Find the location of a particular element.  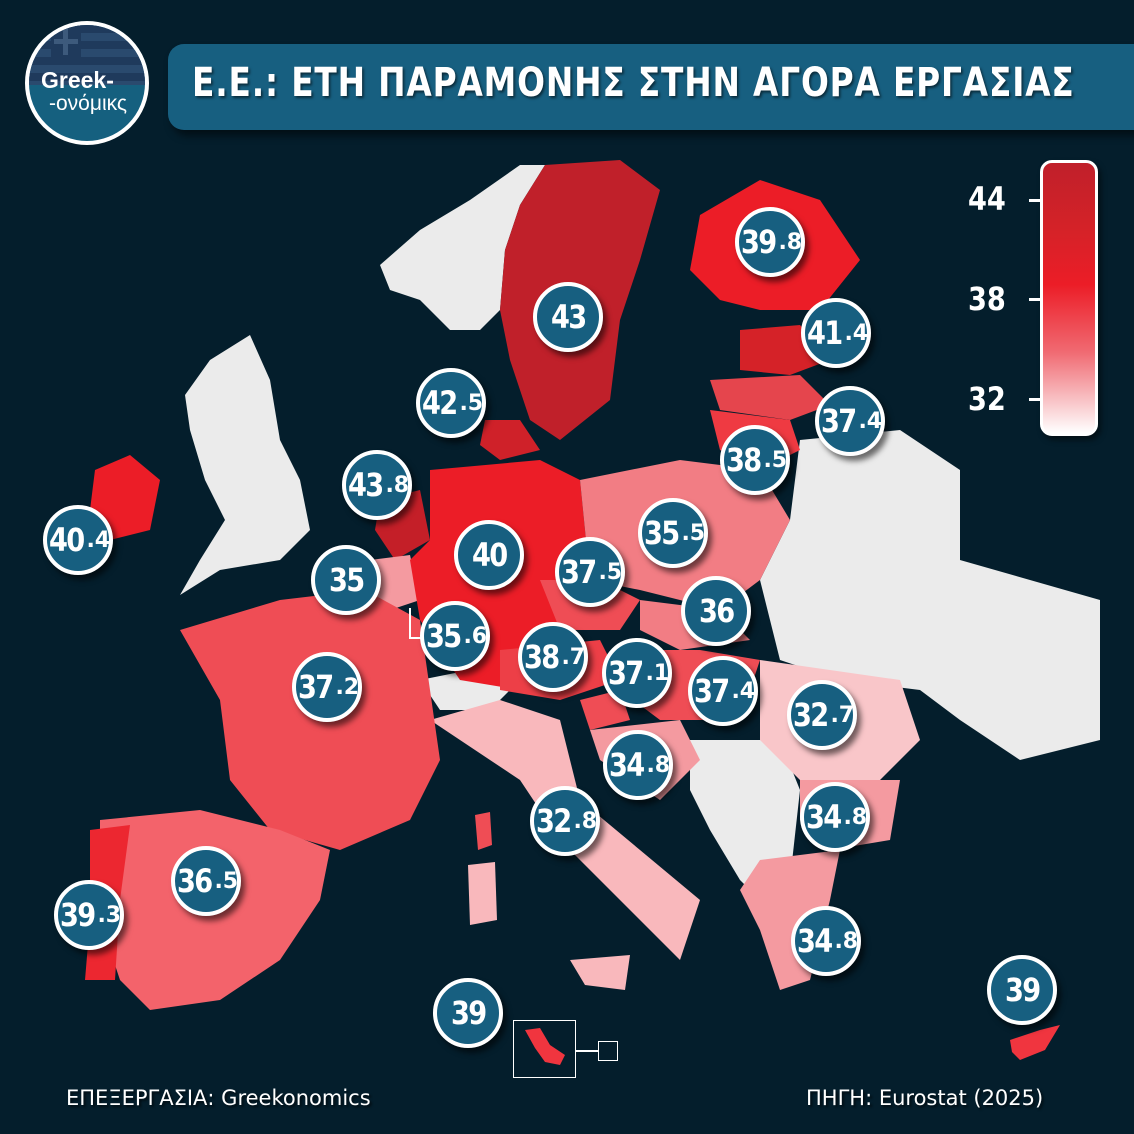

value-badge-croatia: 34.8 is located at coordinates (638, 765).